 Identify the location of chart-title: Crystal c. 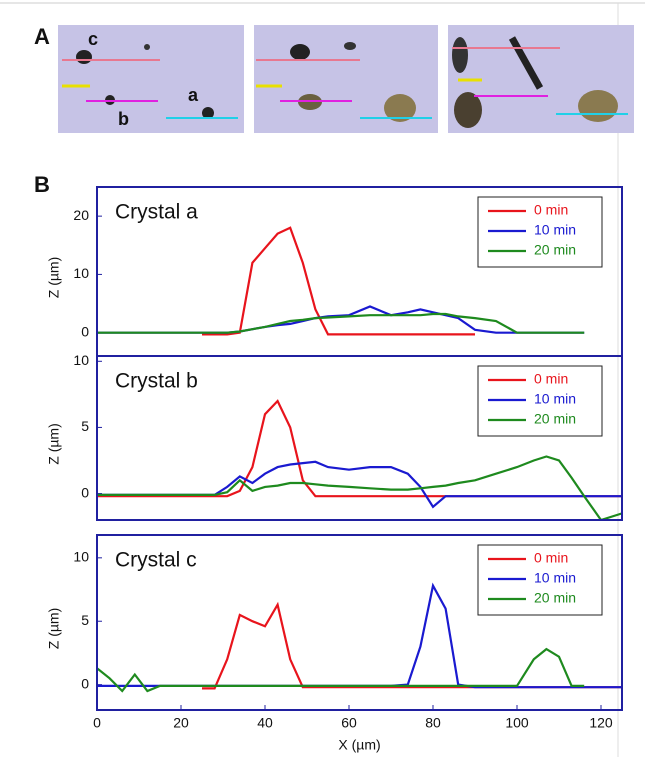
(156, 560).